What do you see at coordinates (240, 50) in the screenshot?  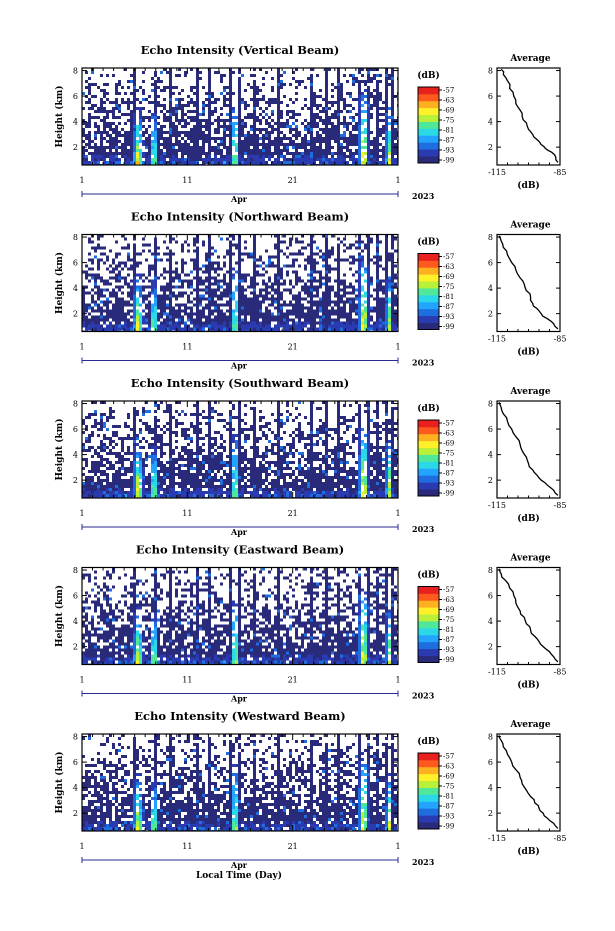 I see `panel-title: Echo Intensity (Vertical Beam)` at bounding box center [240, 50].